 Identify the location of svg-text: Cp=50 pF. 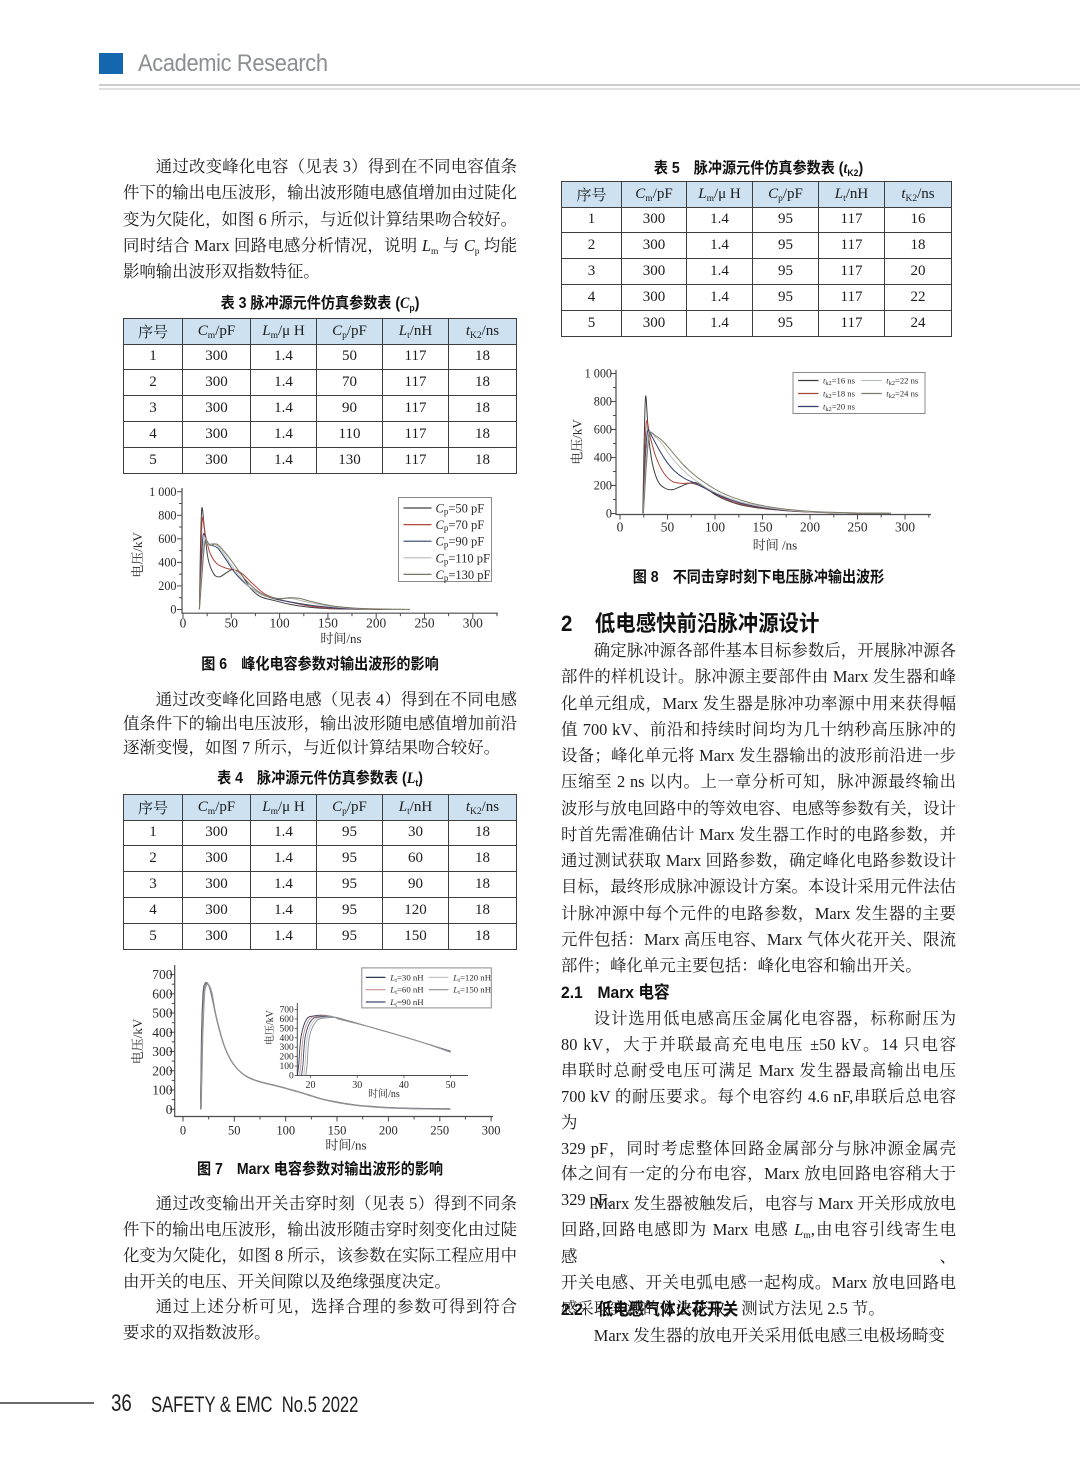
(460, 509).